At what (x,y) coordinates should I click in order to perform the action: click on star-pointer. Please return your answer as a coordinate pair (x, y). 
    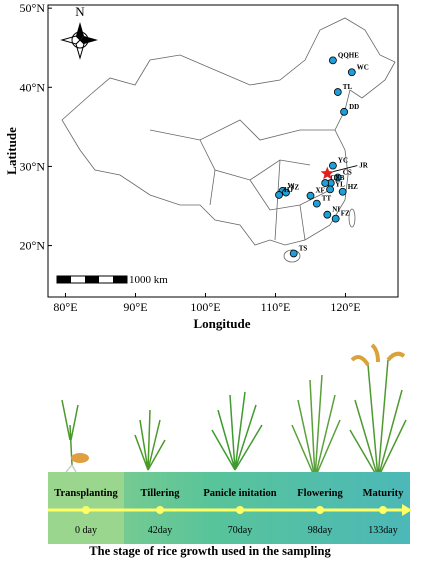
    Looking at the image, I should click on (345, 168).